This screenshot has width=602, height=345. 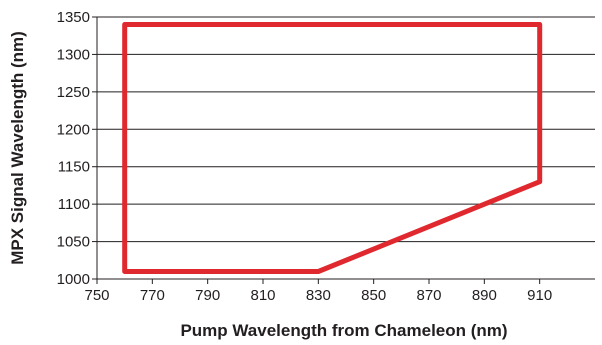 I want to click on x-axis-title: Pump Wavelength from Chameleon (nm), so click(x=343, y=330).